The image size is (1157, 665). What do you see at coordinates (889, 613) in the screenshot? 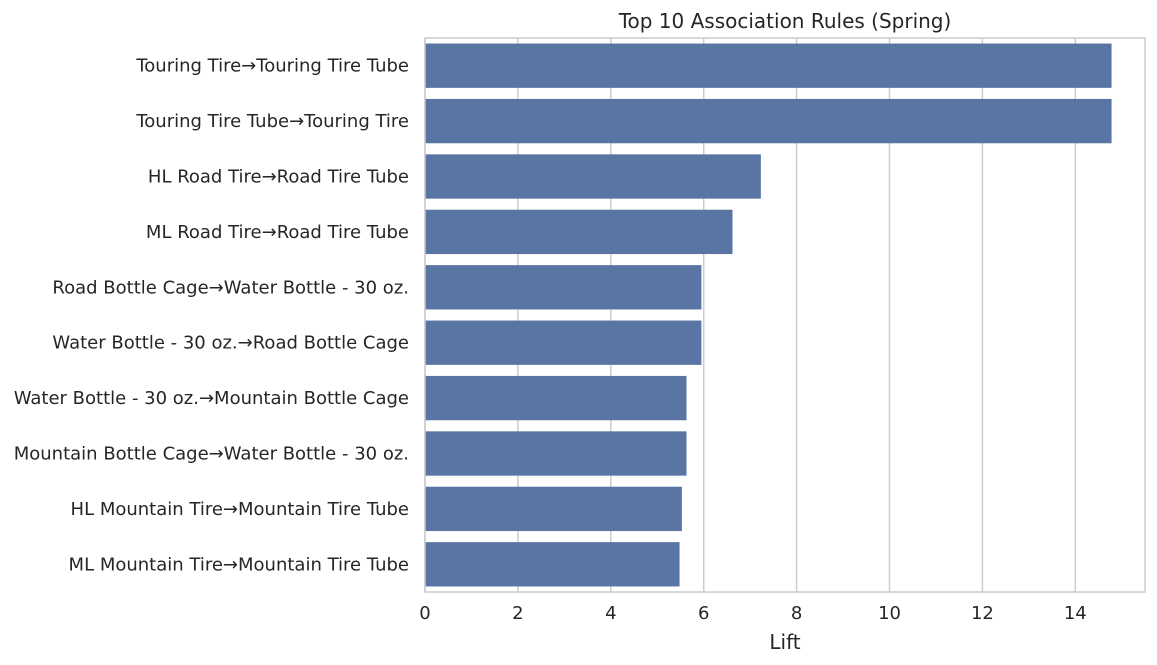
I see `x-tick-label: 10` at bounding box center [889, 613].